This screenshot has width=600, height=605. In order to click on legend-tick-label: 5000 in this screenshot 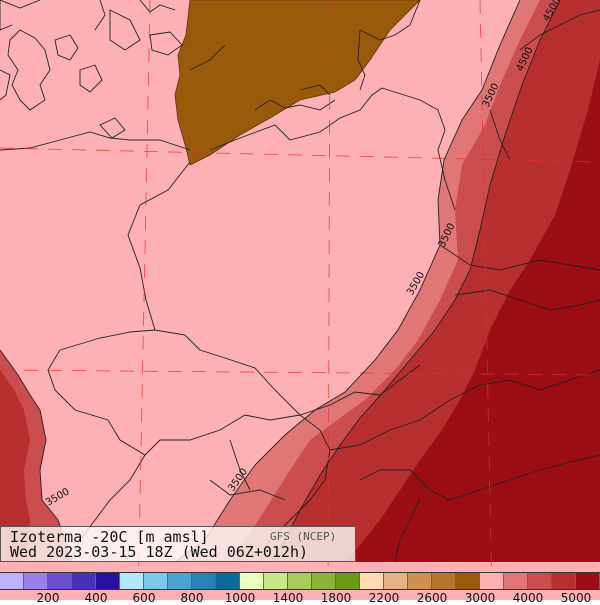, I will do `click(576, 598)`.